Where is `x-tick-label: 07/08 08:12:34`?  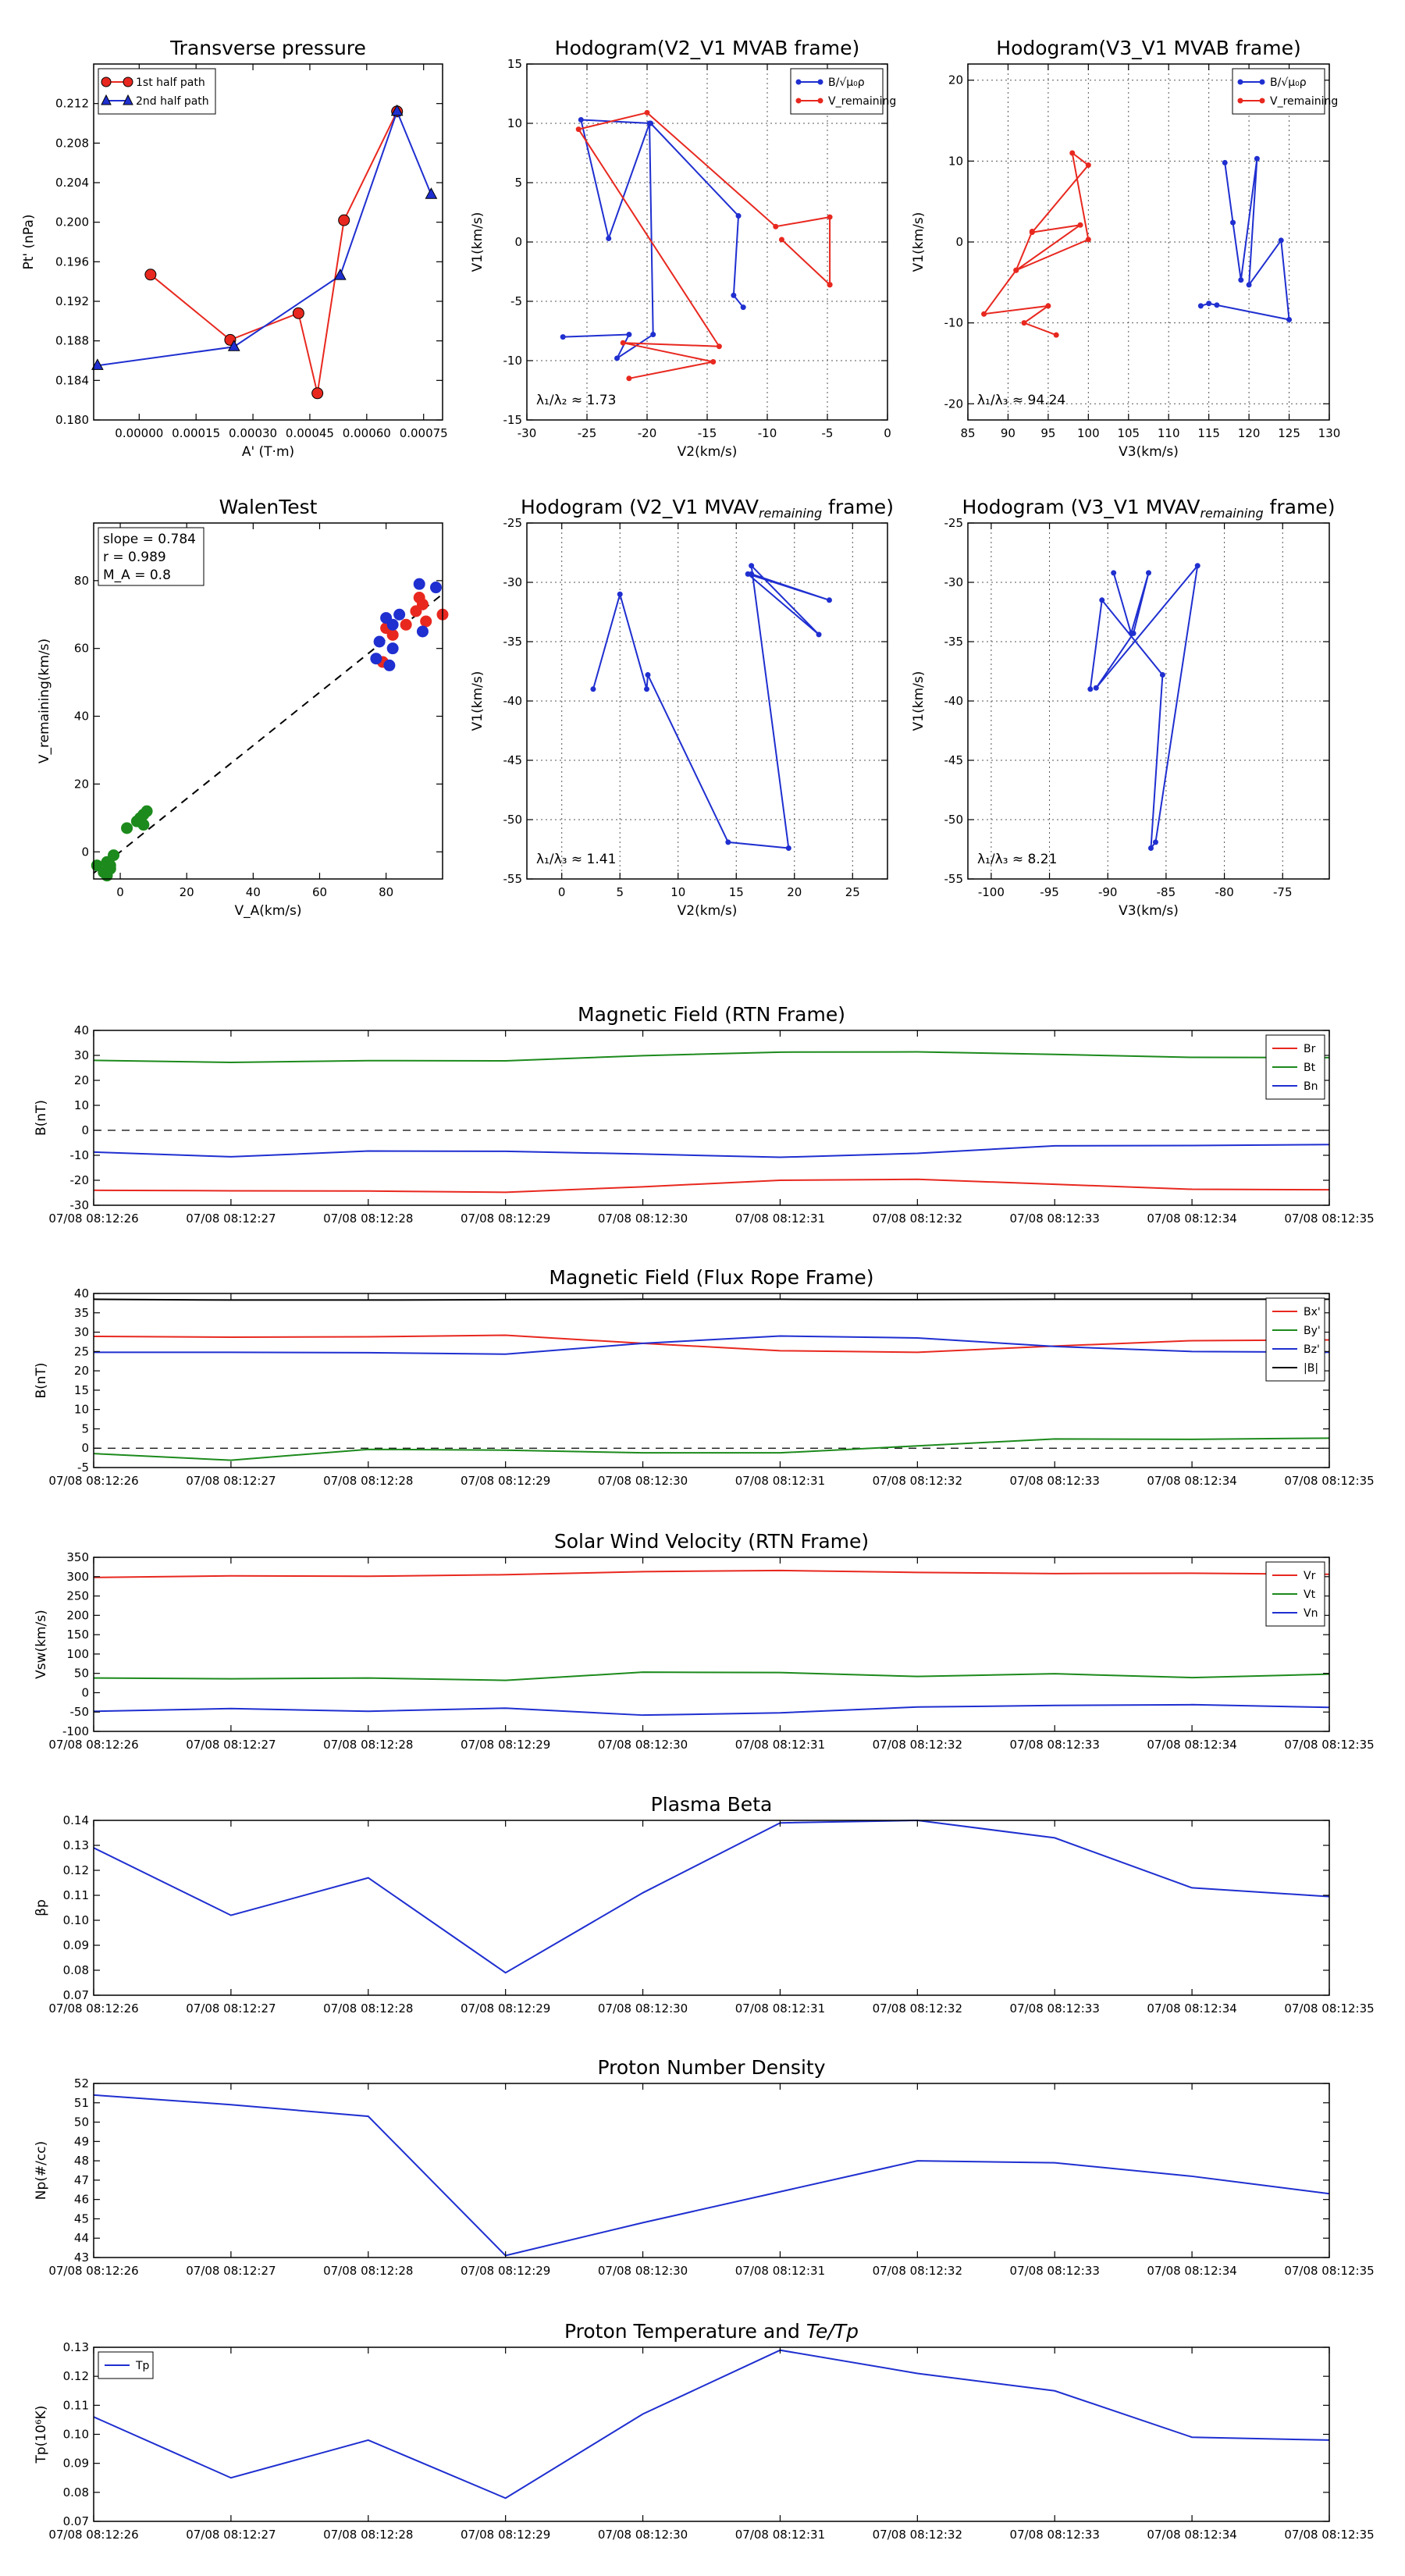 x-tick-label: 07/08 08:12:34 is located at coordinates (1191, 1745).